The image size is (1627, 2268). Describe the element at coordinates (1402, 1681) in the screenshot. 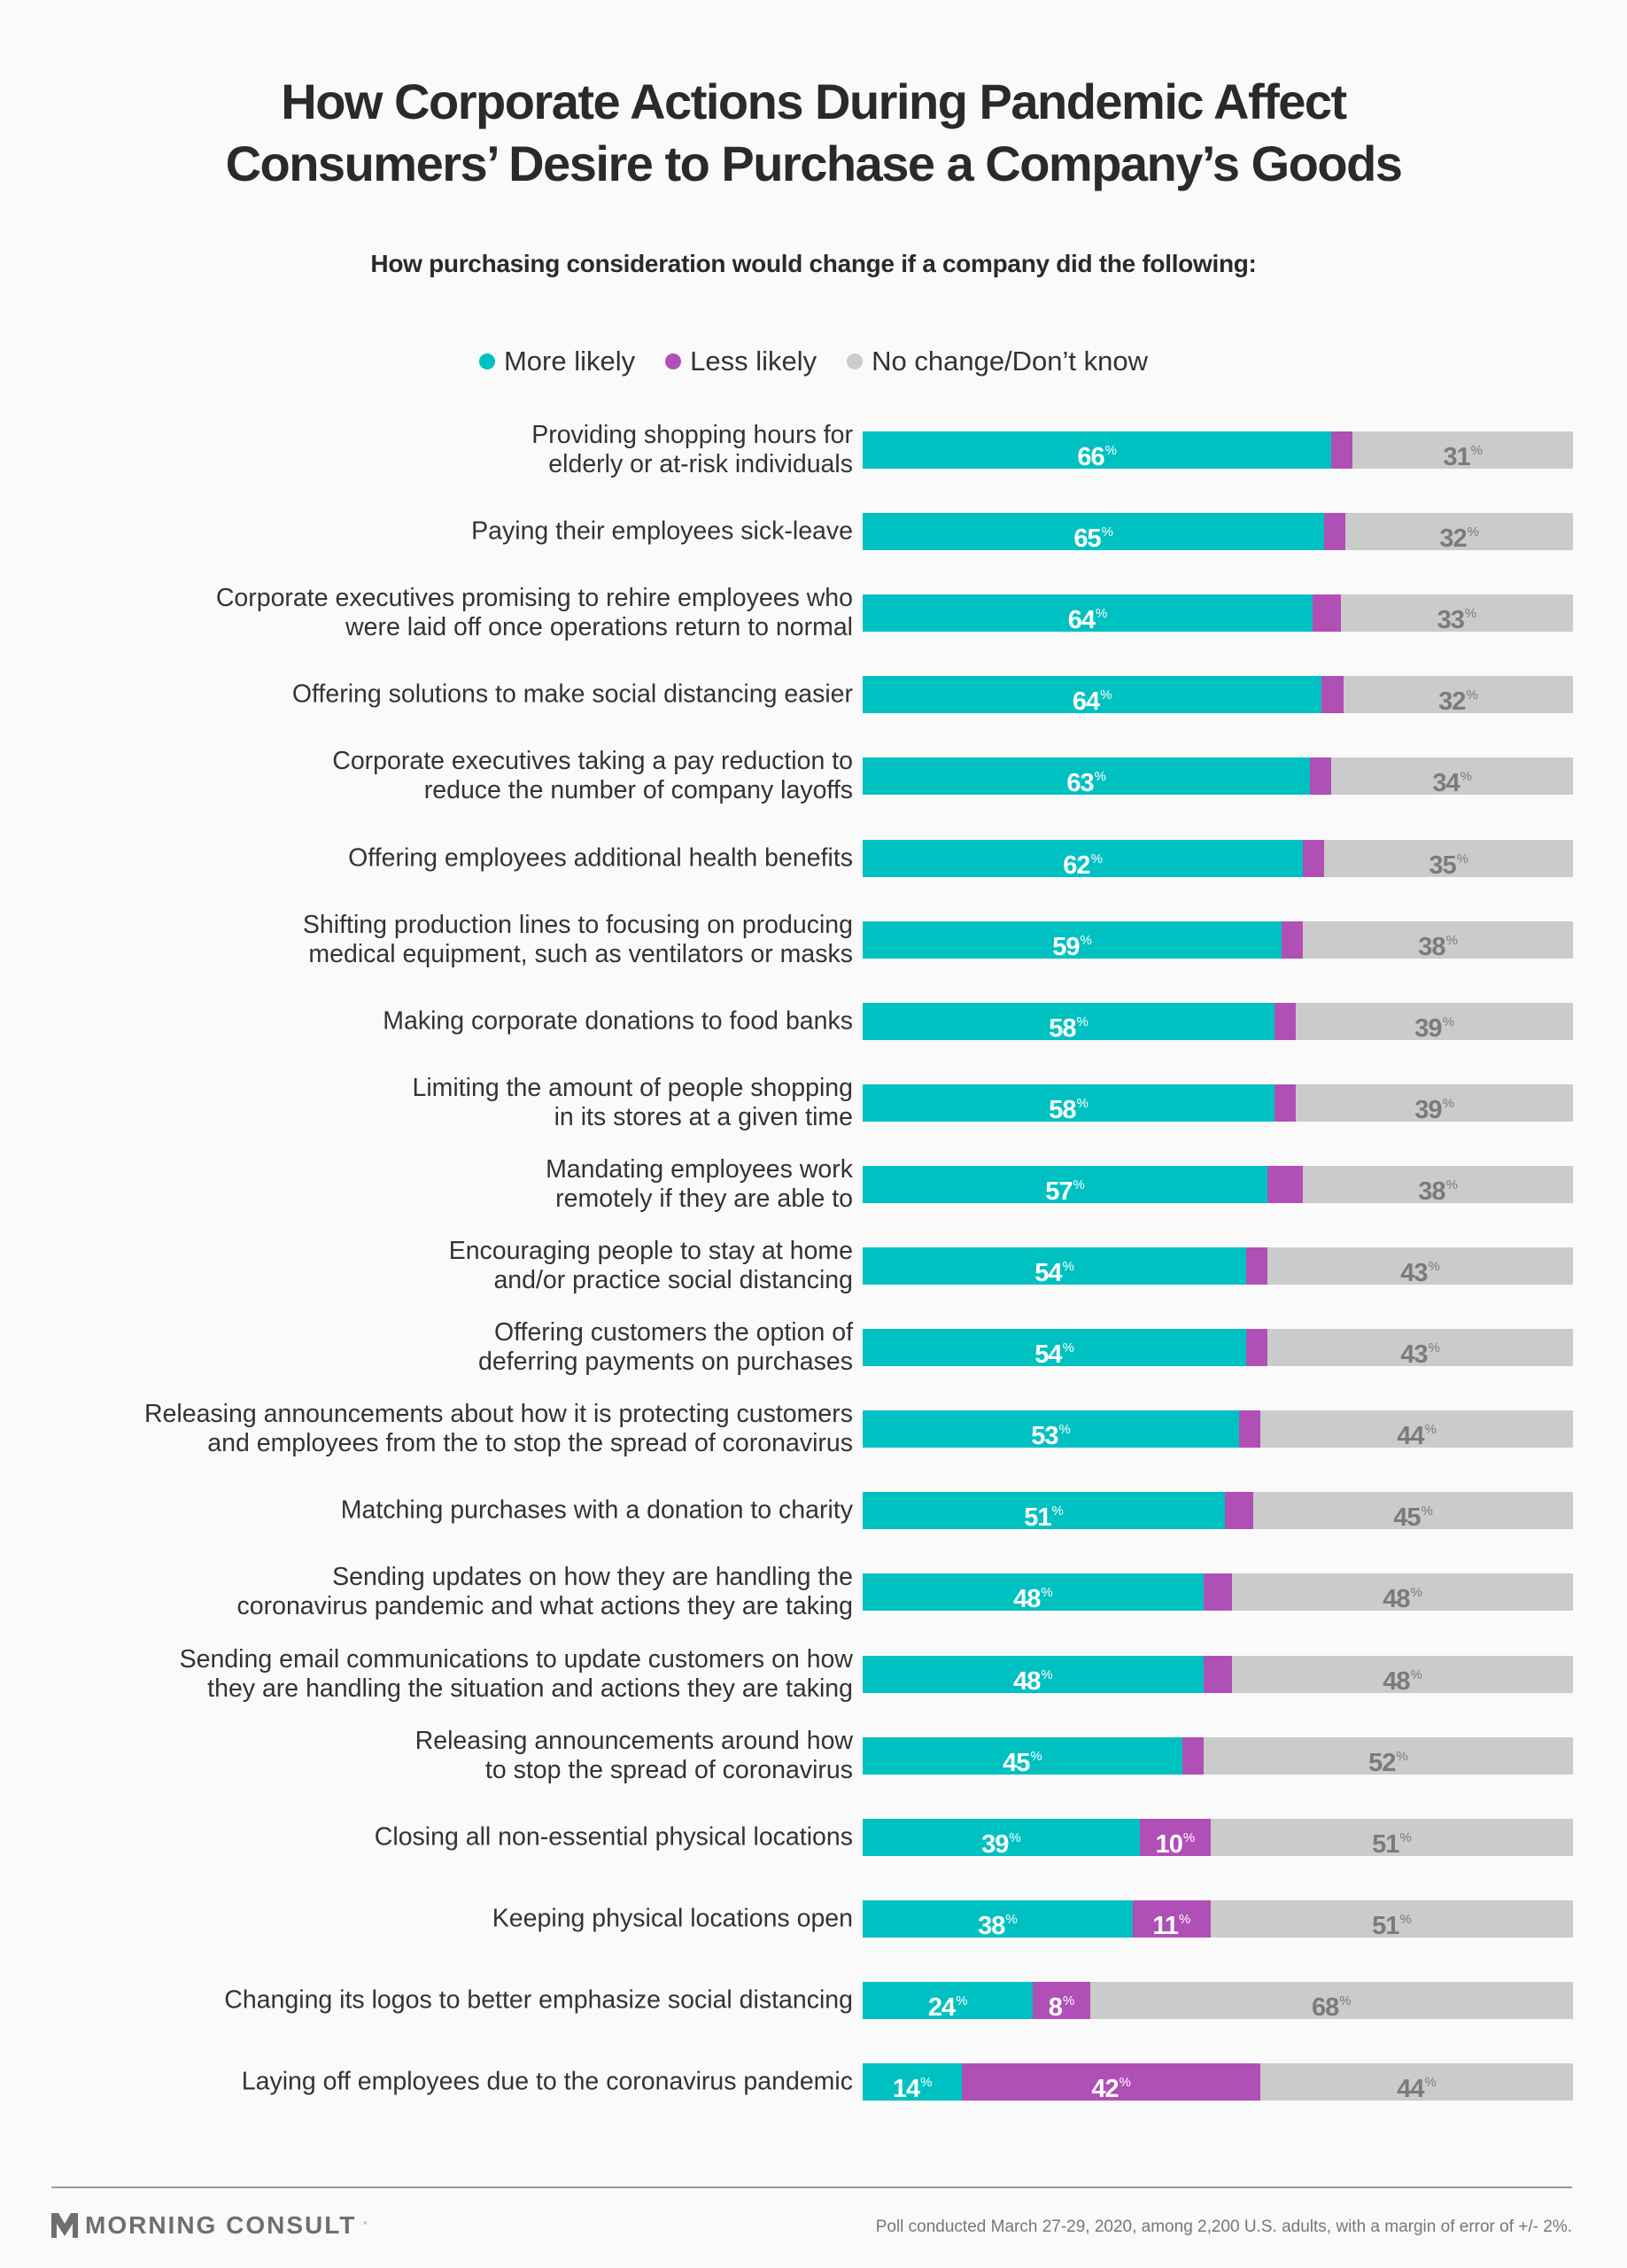

I see `data-label-no-change: 48%` at that location.